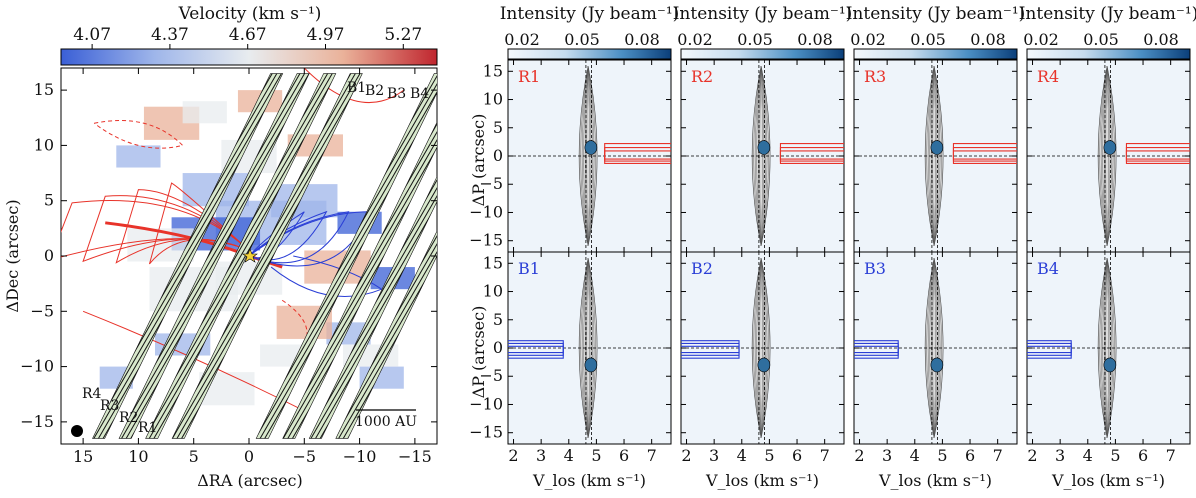  I want to click on pv-panel-label: B2, so click(702, 268).